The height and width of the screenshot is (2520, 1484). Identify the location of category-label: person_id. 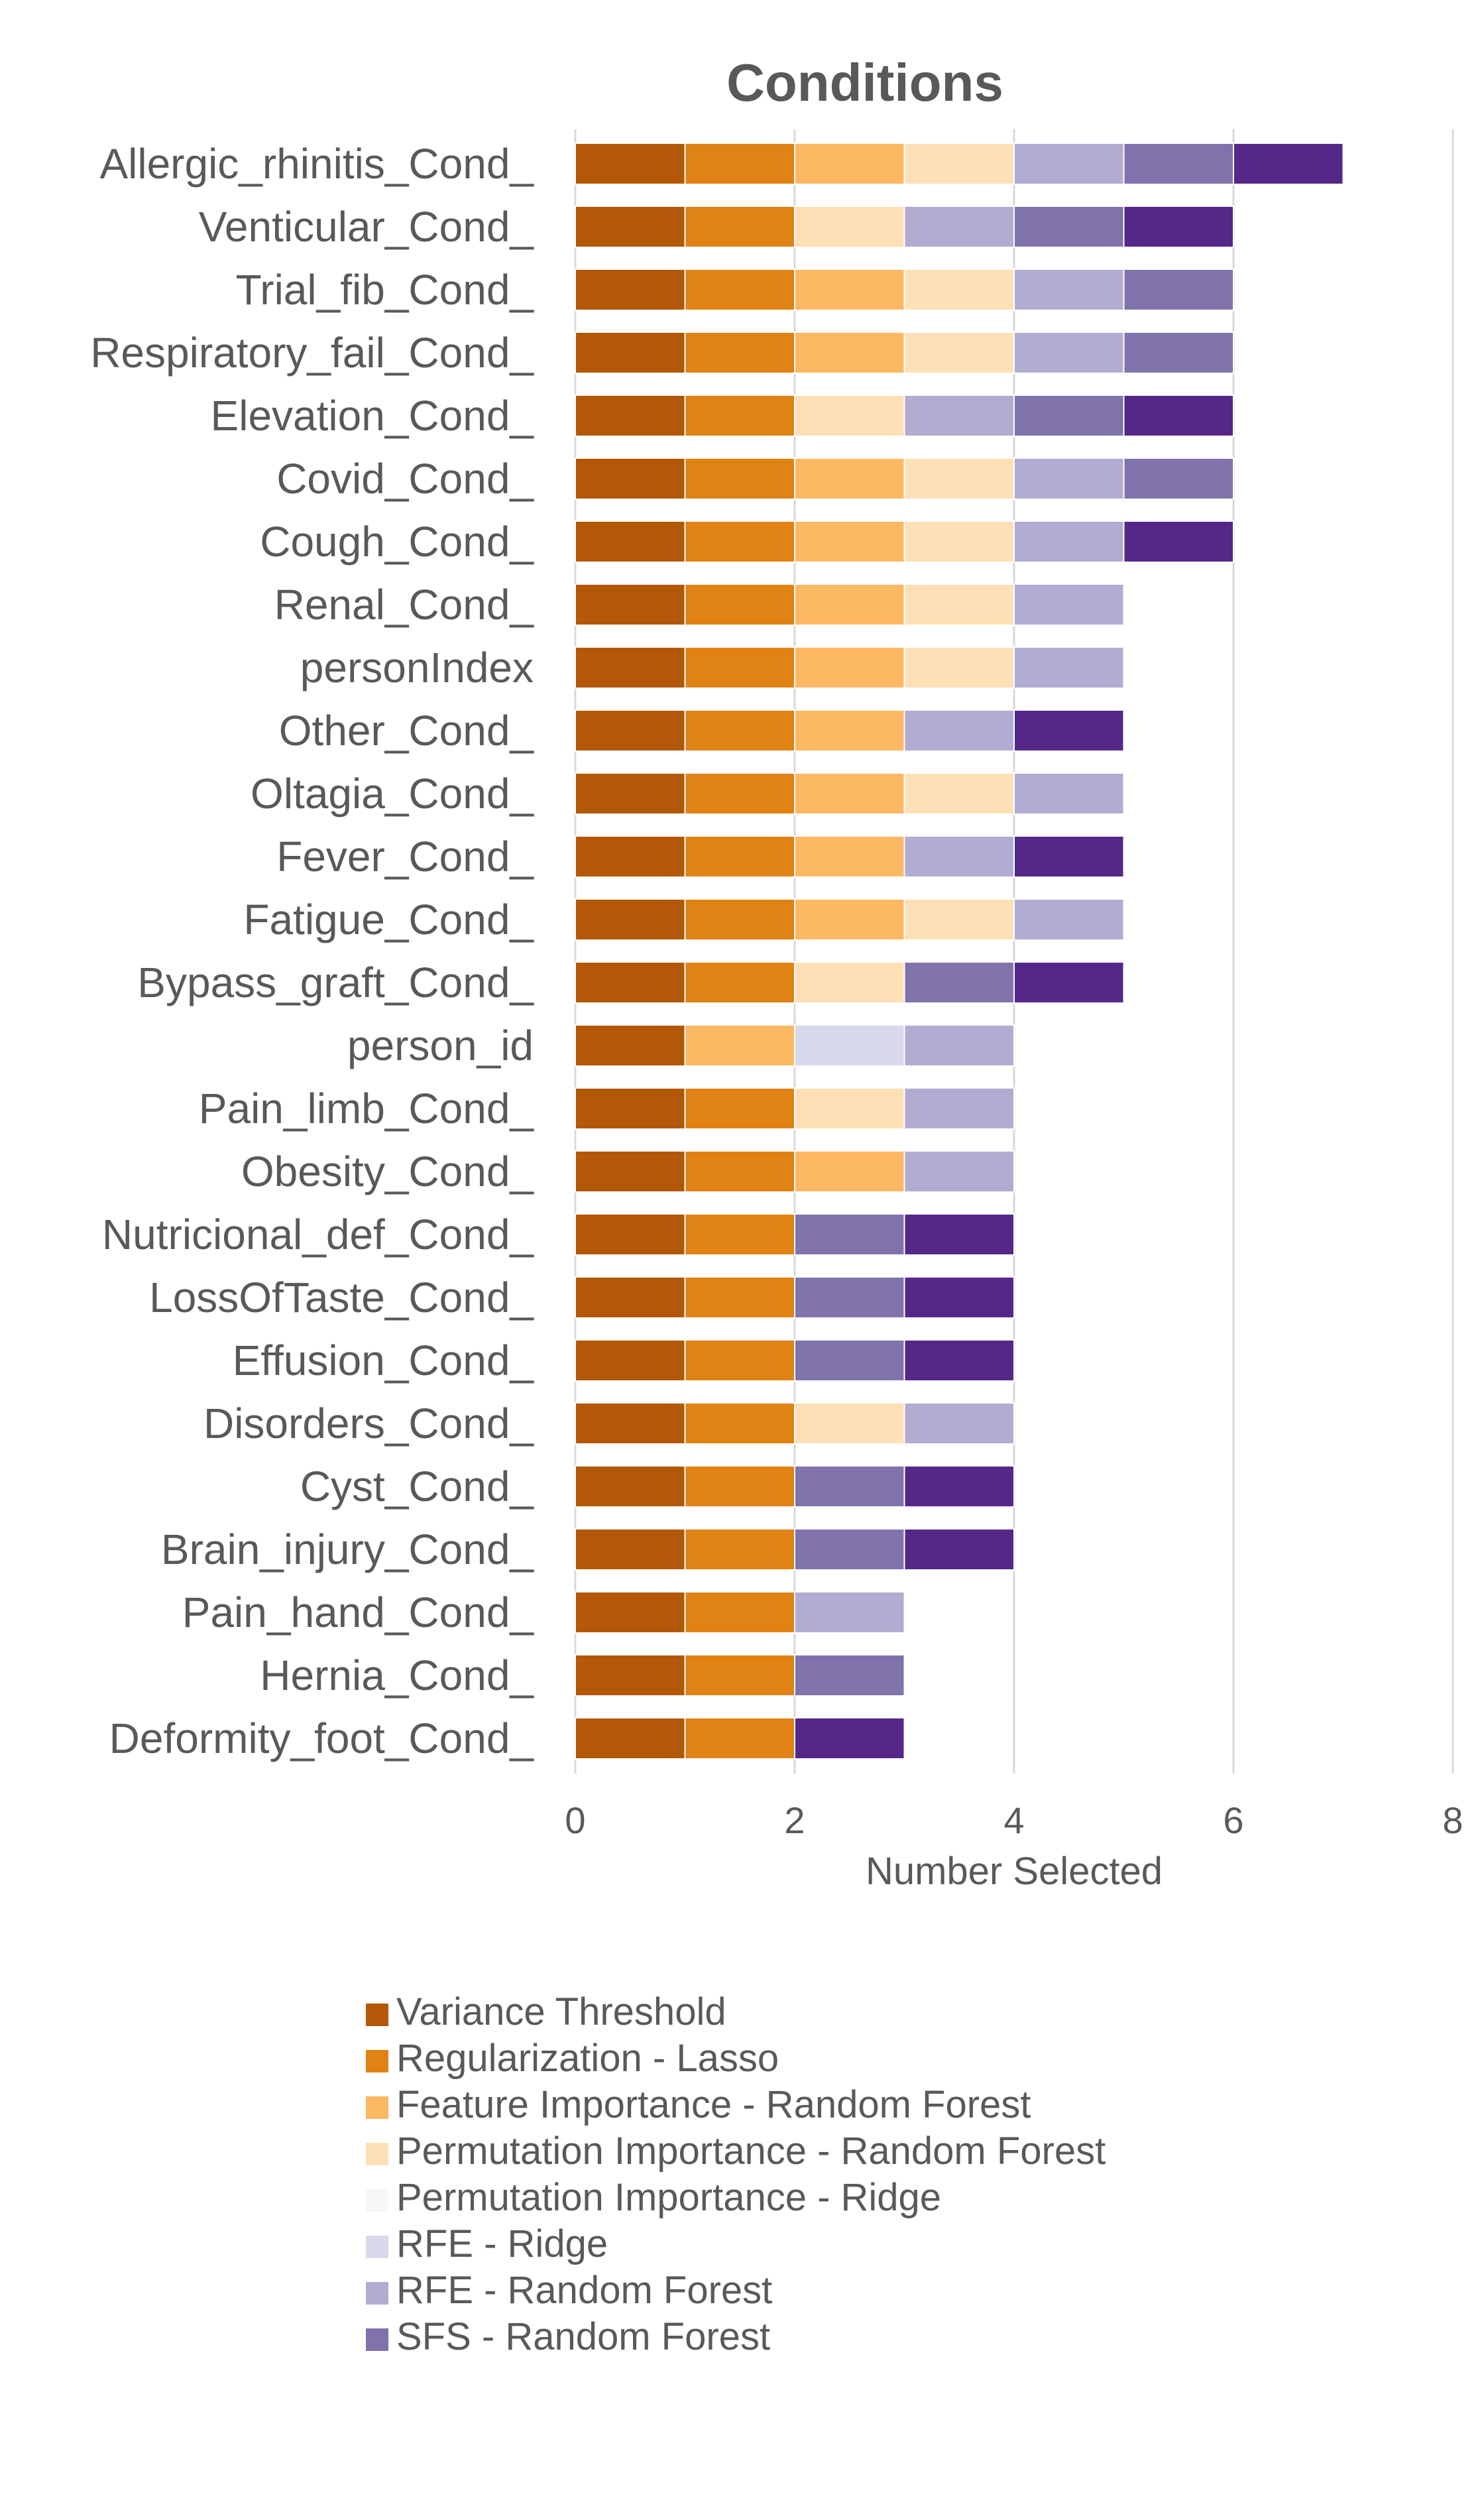
(441, 1045).